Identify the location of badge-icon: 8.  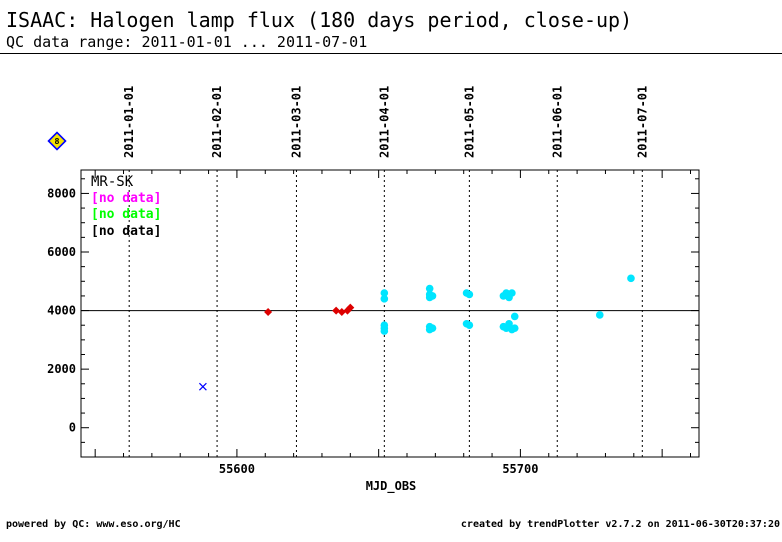
(57, 141).